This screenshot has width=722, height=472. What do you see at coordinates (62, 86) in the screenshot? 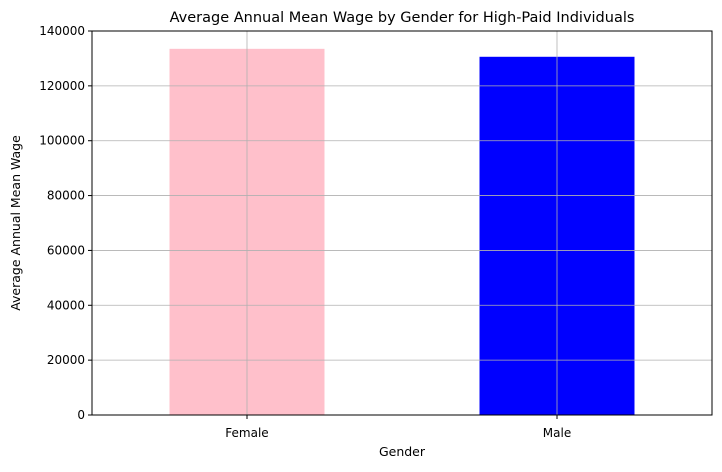
I see `y-tick-label: 120000` at bounding box center [62, 86].